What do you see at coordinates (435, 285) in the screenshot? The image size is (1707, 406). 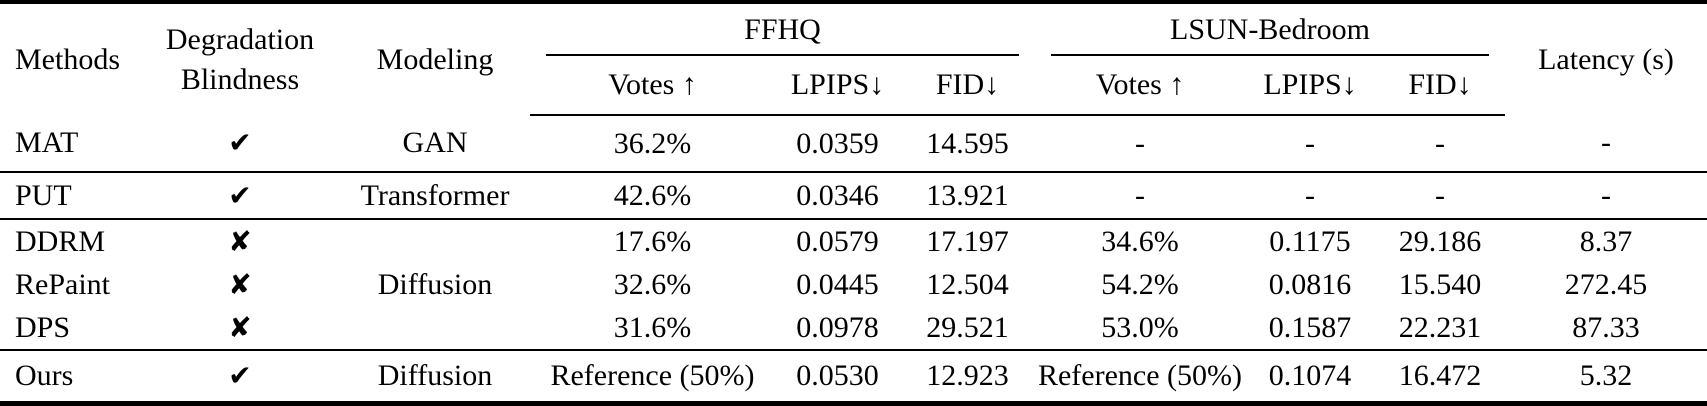 I see `modeling-multirow-cell: Diffusion` at bounding box center [435, 285].